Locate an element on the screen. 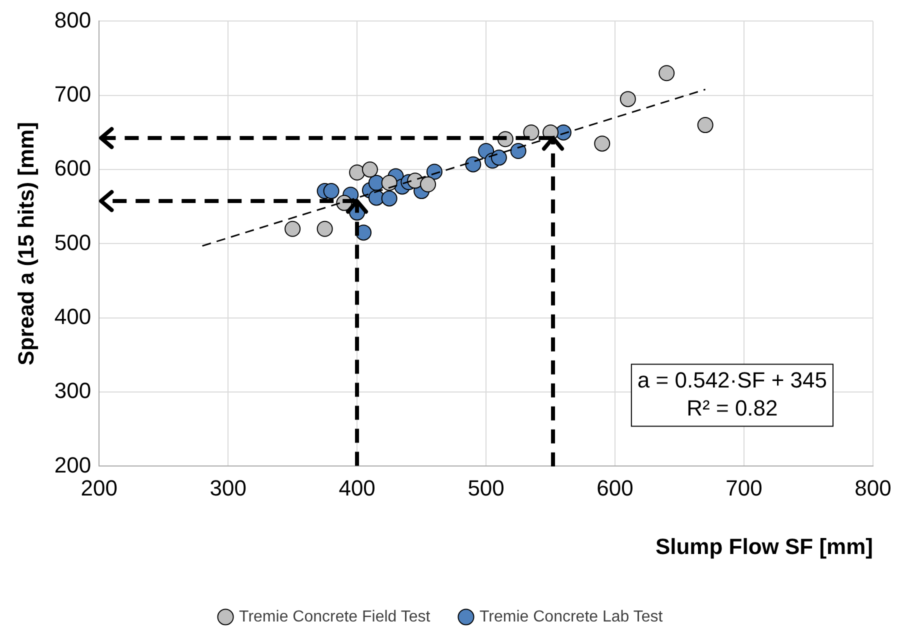  y-tick-label: 400 is located at coordinates (73, 316).